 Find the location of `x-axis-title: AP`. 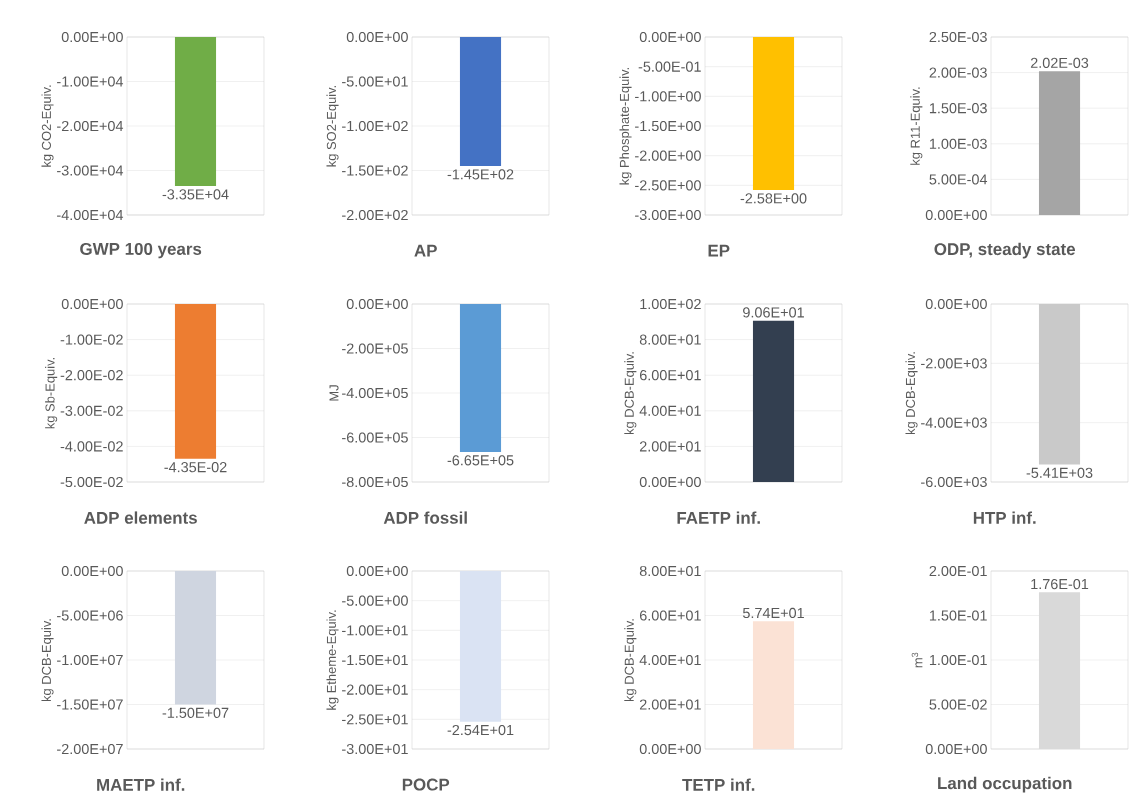

x-axis-title: AP is located at coordinates (425, 250).